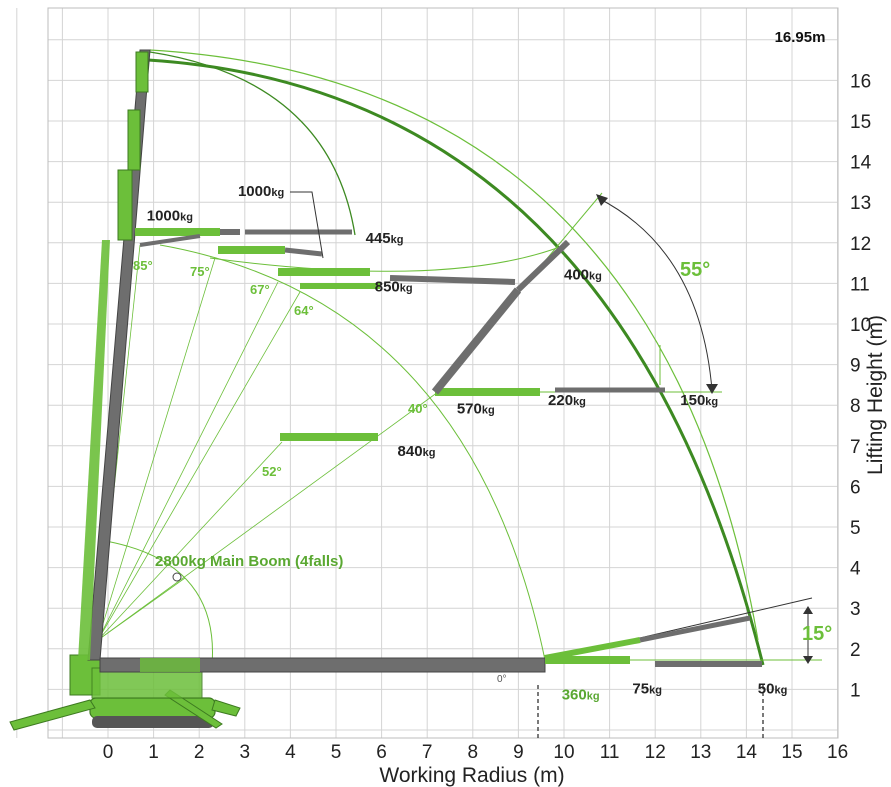 Image resolution: width=891 pixels, height=787 pixels. What do you see at coordinates (875, 395) in the screenshot?
I see `y-axis-title: Lifting Height (m)` at bounding box center [875, 395].